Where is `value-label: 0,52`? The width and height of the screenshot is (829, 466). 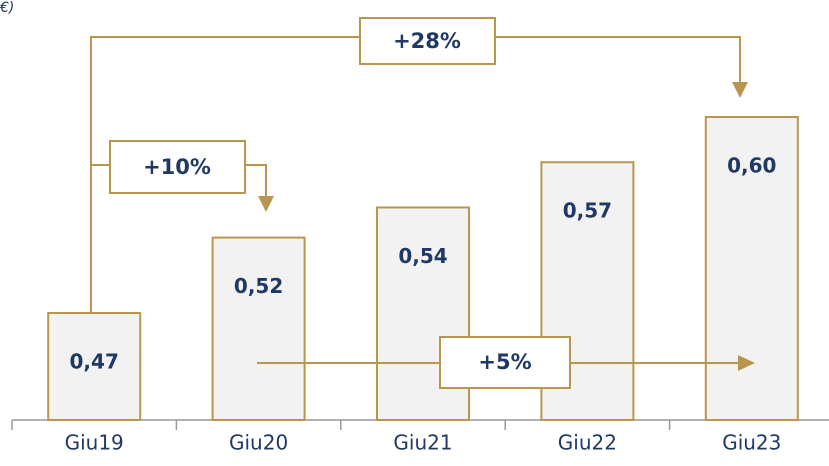 value-label: 0,52 is located at coordinates (258, 286).